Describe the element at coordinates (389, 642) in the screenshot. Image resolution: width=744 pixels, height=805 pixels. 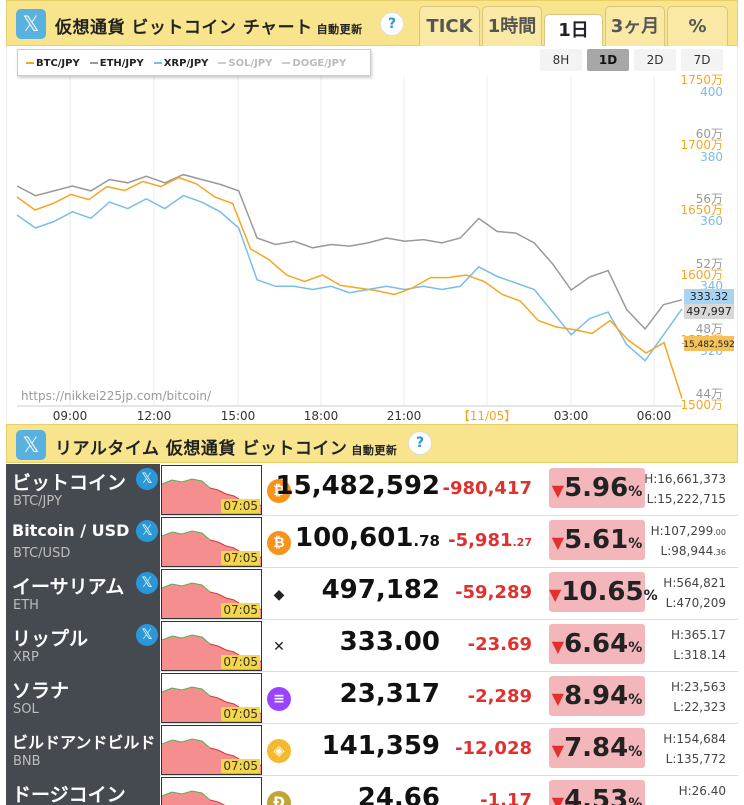
I see `price-value: 333.00` at that location.